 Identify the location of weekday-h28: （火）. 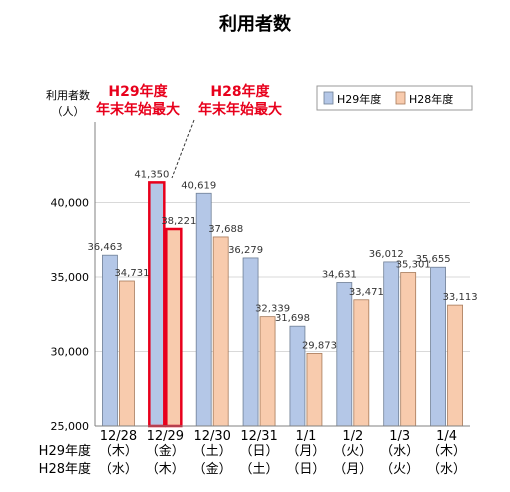
(399, 469).